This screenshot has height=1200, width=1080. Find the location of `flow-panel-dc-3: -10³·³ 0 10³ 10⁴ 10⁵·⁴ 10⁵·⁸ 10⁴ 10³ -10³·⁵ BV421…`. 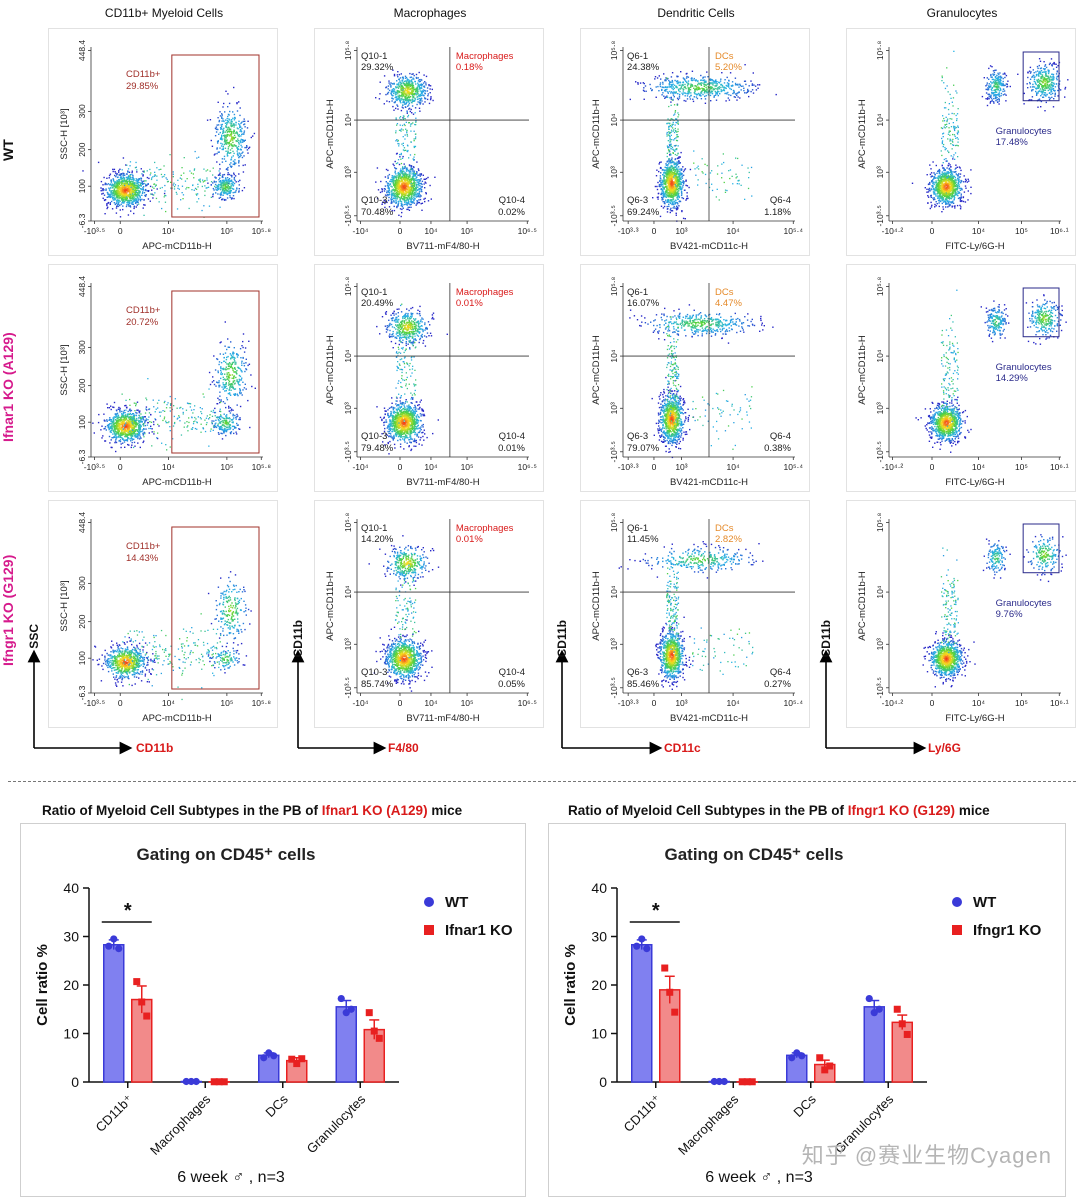

flow-panel-dc-3: -10³·³ 0 10³ 10⁴ 10⁵·⁴ 10⁵·⁸ 10⁴ 10³ -10³·⁵ BV421… is located at coordinates (695, 614).